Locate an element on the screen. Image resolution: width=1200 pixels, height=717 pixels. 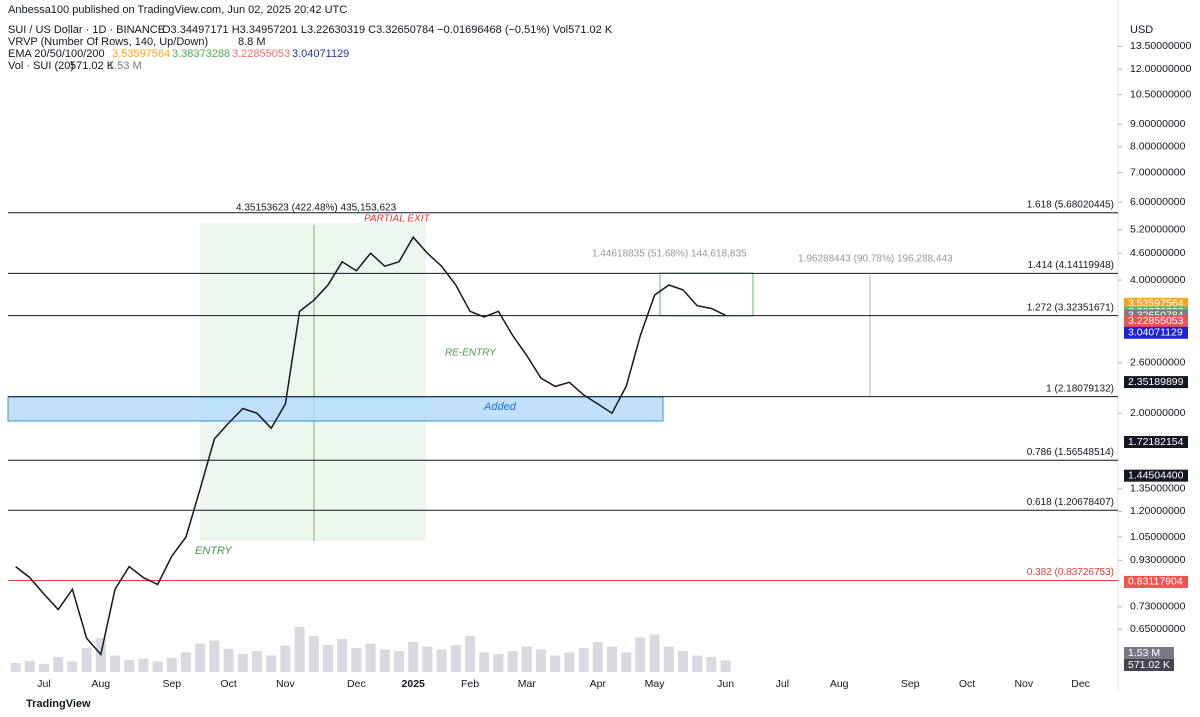
y-tick-label: 1.20000000 is located at coordinates (1158, 511).